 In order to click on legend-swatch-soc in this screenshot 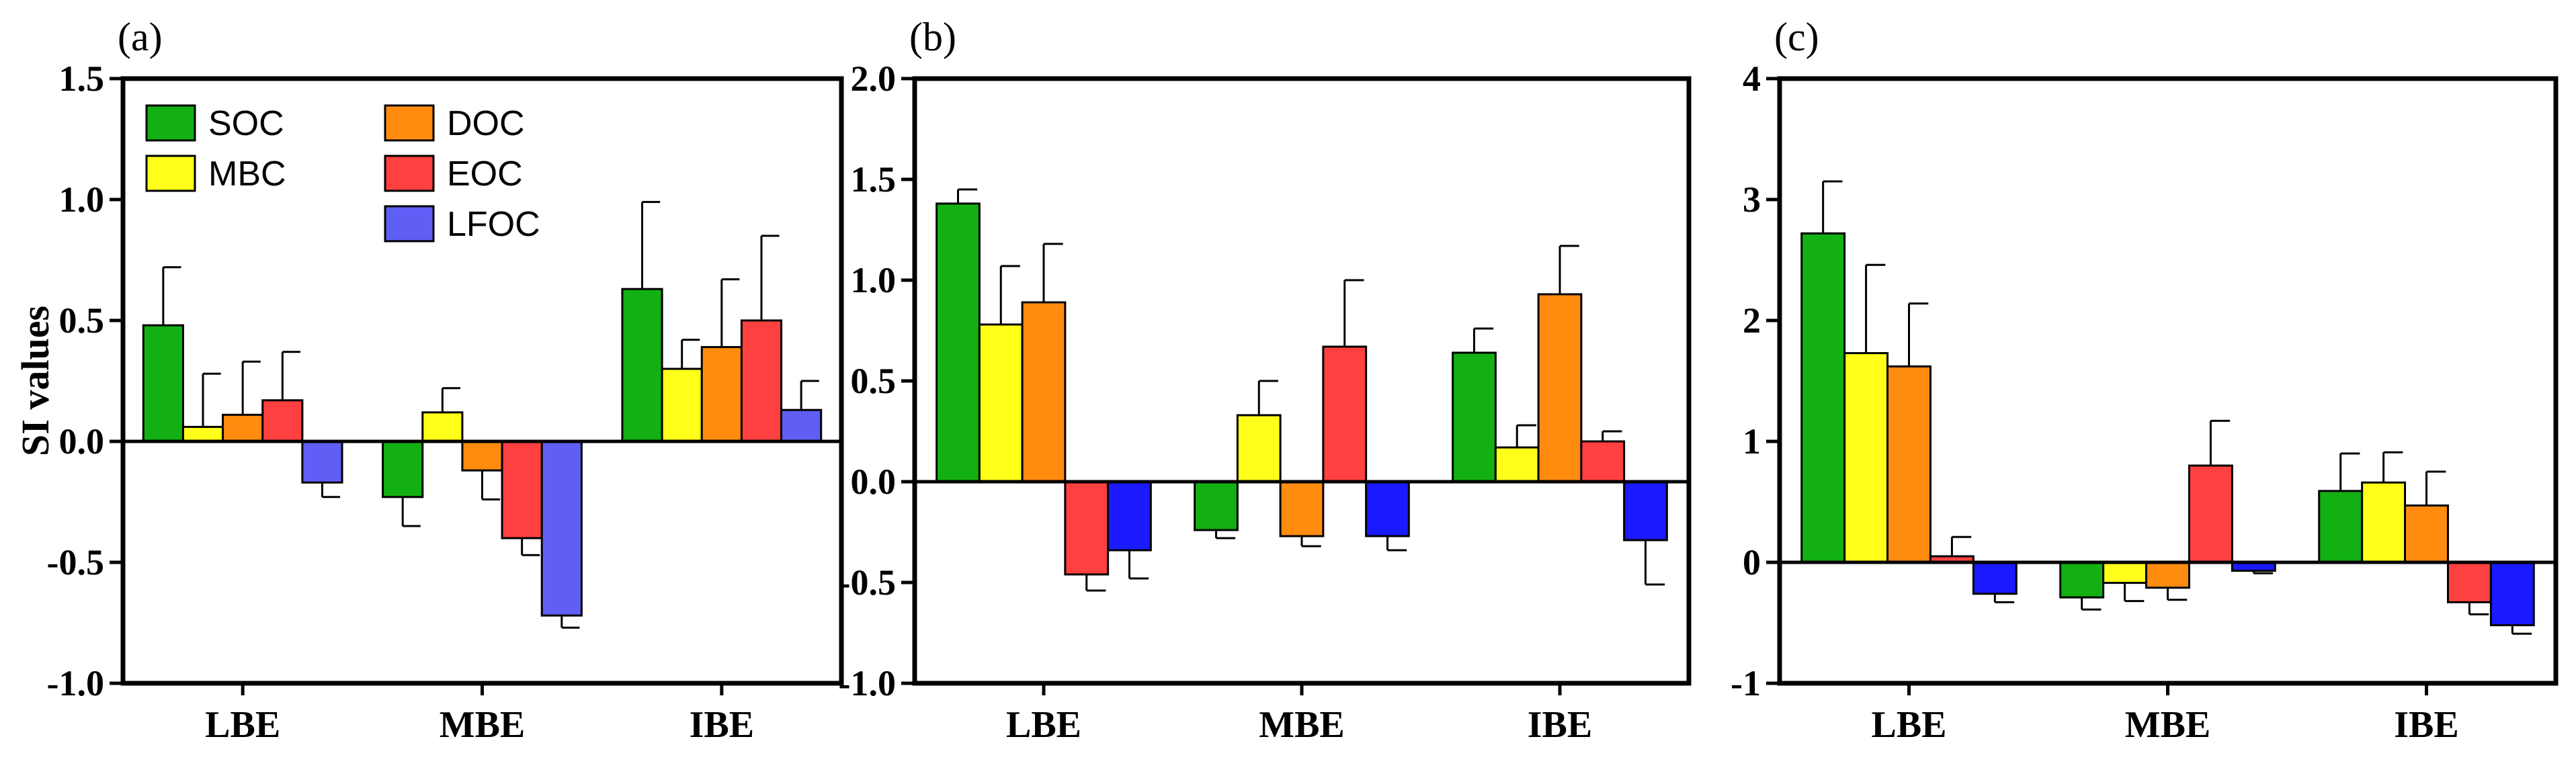, I will do `click(170, 123)`.